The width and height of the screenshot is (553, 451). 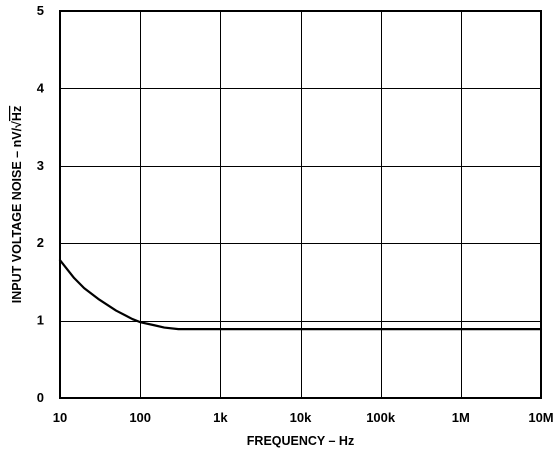 What do you see at coordinates (60, 417) in the screenshot?
I see `x-tick-label: 10` at bounding box center [60, 417].